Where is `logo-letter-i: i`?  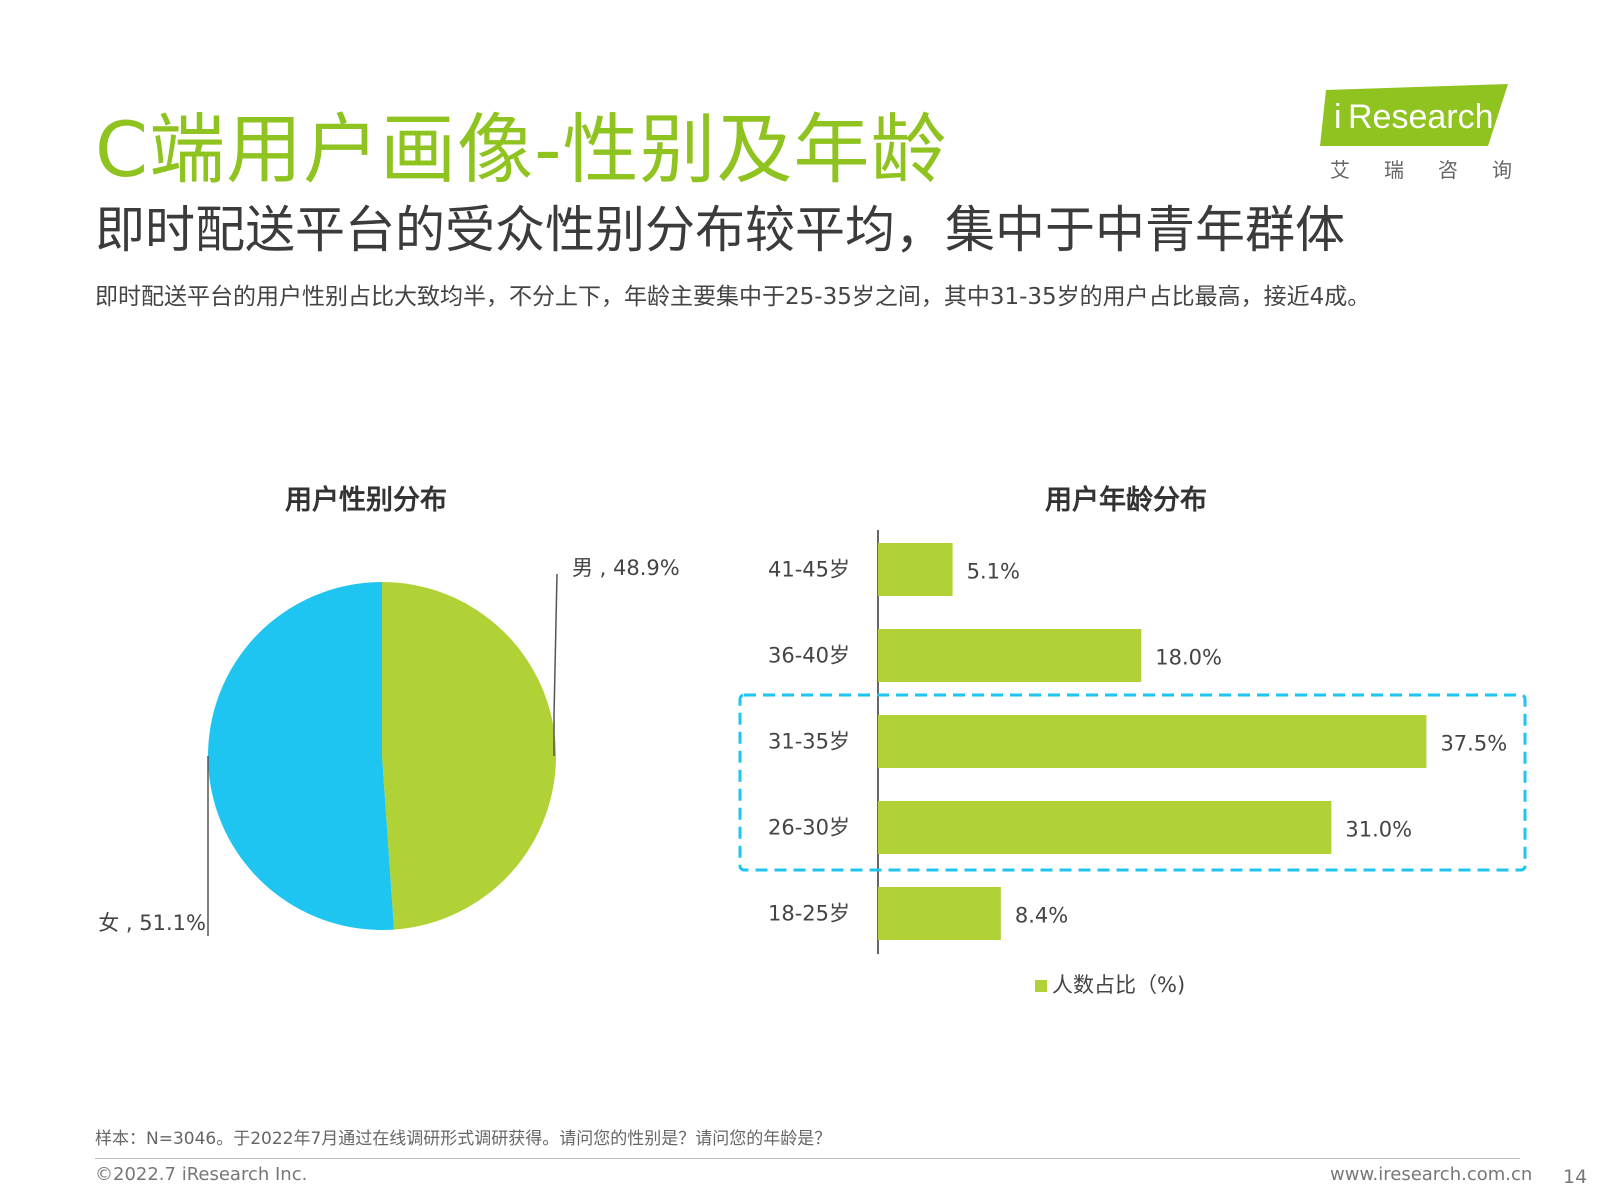
logo-letter-i: i is located at coordinates (1338, 117).